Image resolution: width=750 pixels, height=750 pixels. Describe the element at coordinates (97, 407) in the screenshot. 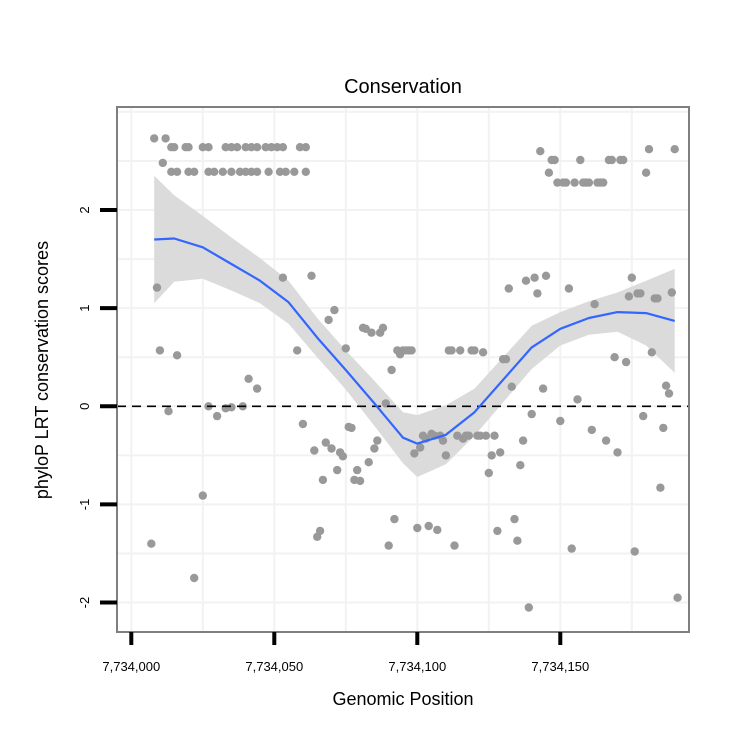

I see `y-axis: -2 -1 0 1 2` at that location.